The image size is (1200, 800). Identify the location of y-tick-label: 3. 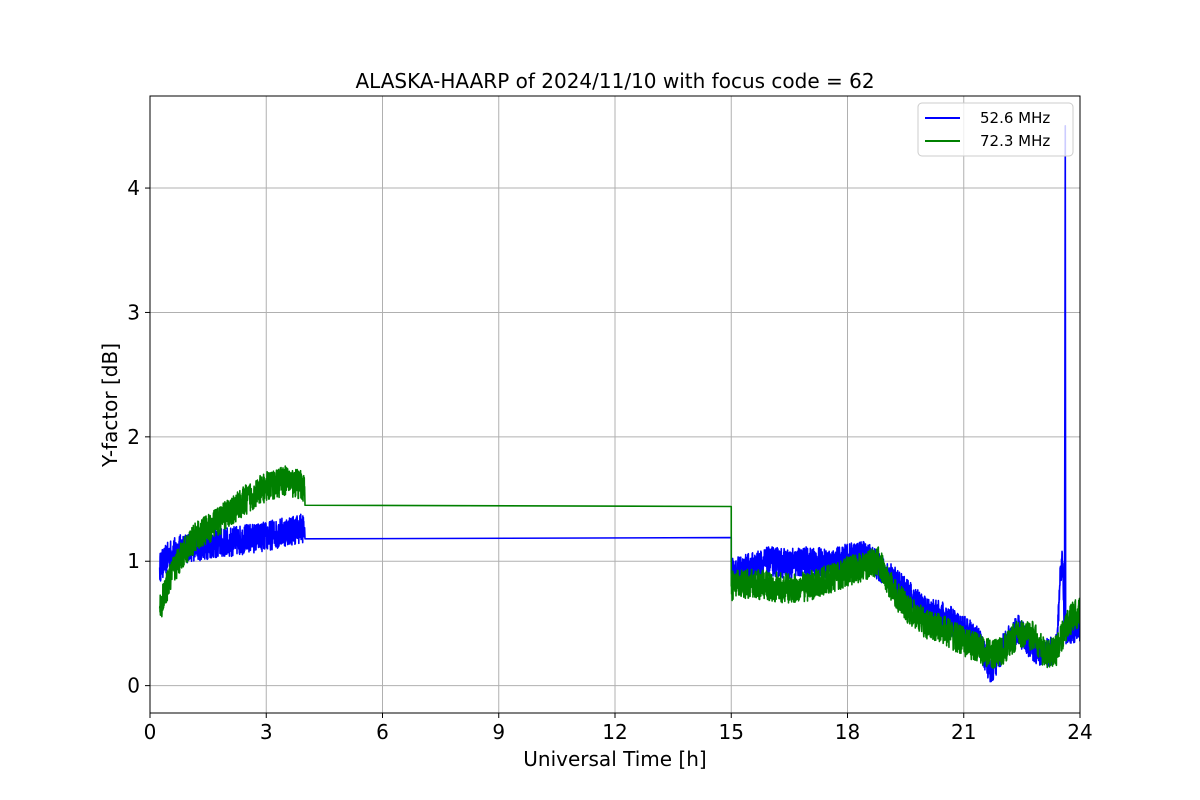
(133, 312).